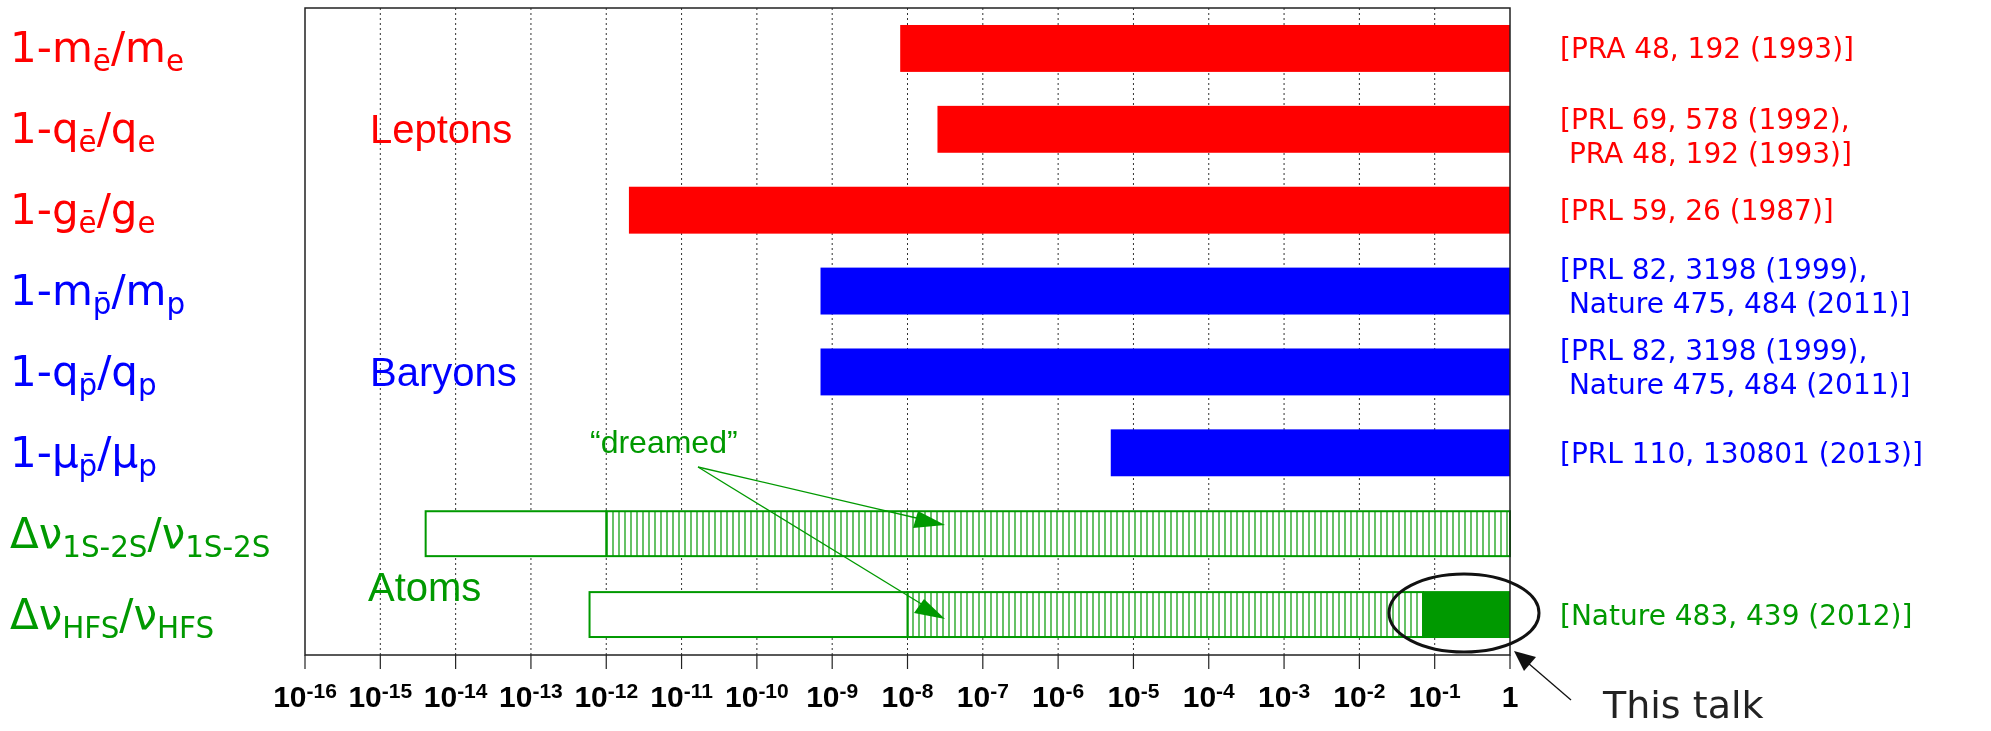 The width and height of the screenshot is (1991, 731). What do you see at coordinates (907, 695) in the screenshot?
I see `x-tick-label: 10$^{-8}$` at bounding box center [907, 695].